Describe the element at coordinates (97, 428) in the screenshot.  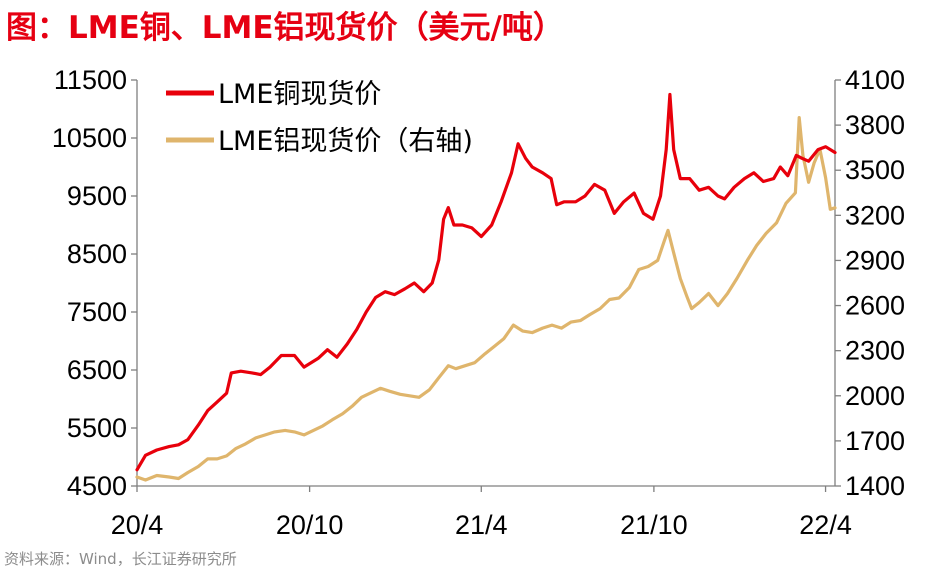
I see `y-left-tick-label: 5500` at that location.